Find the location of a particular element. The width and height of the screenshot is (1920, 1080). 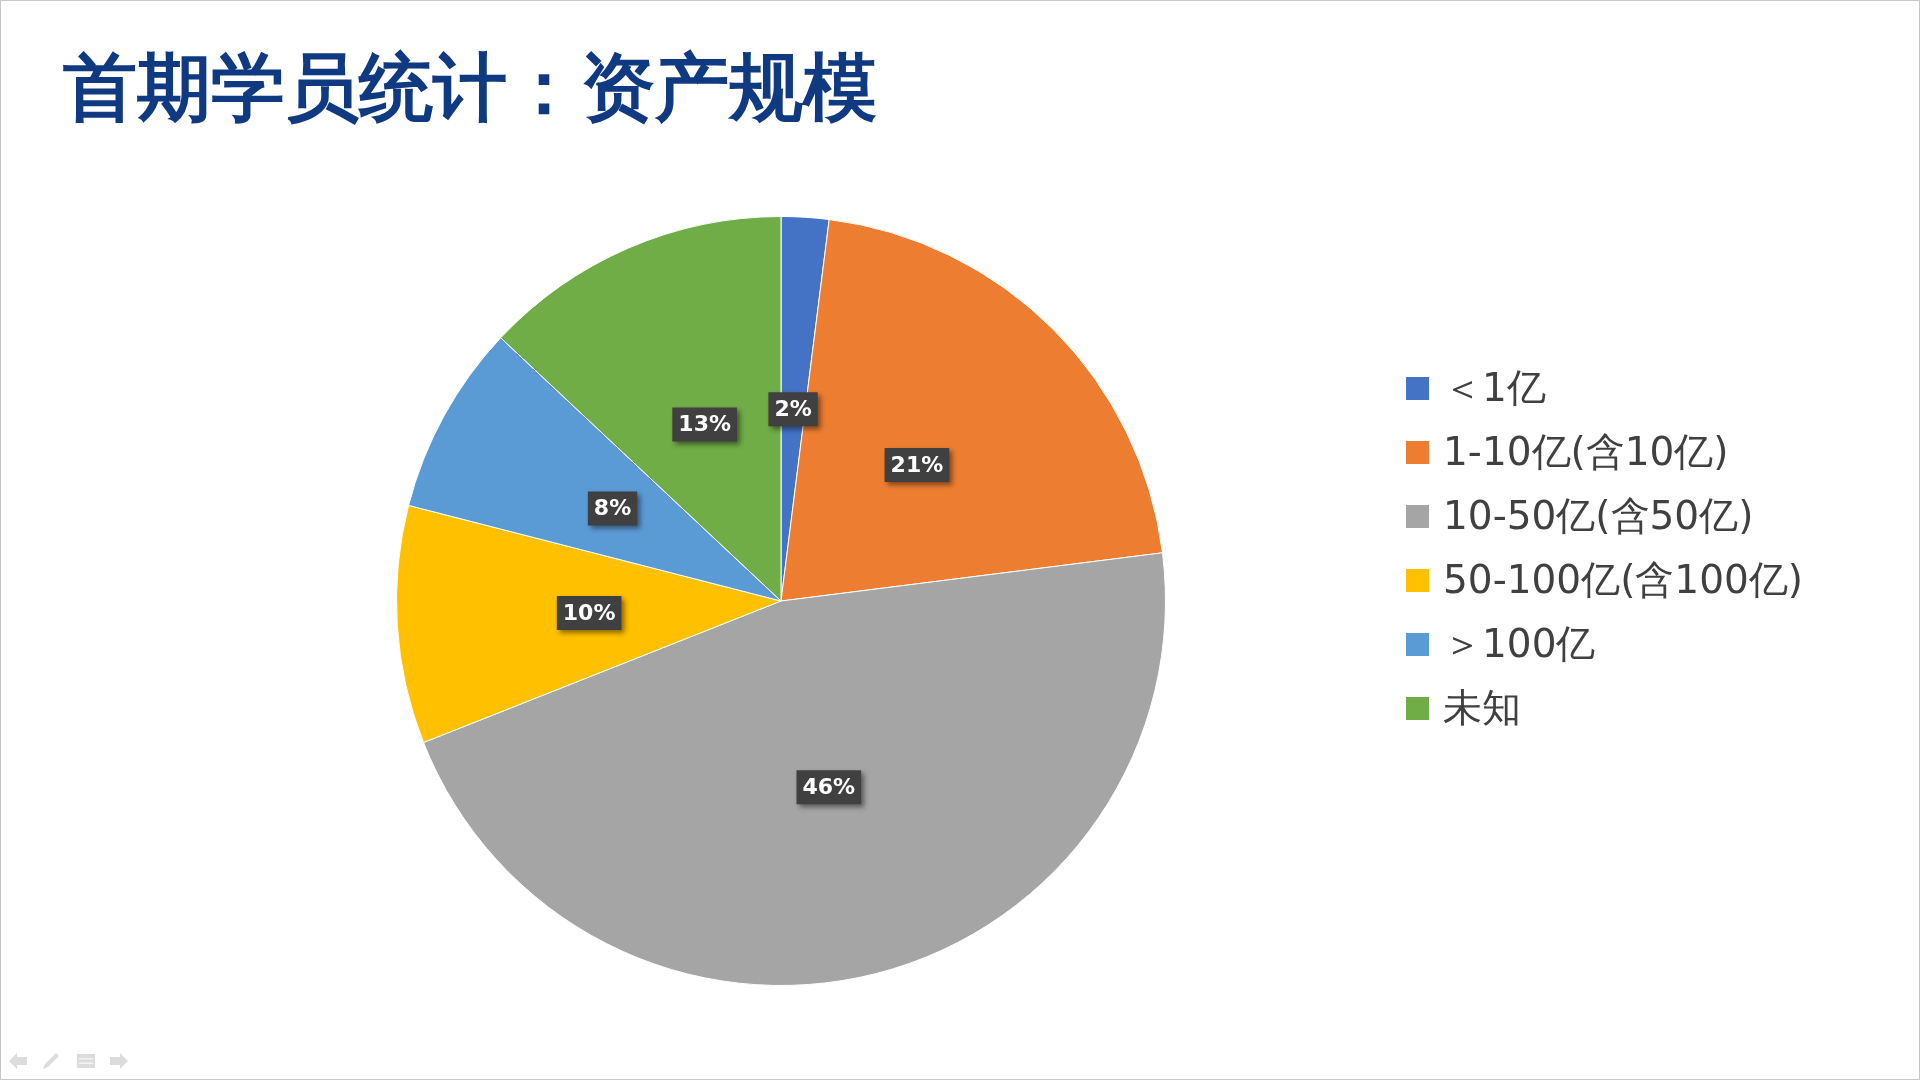

data-label: 21% is located at coordinates (917, 464).